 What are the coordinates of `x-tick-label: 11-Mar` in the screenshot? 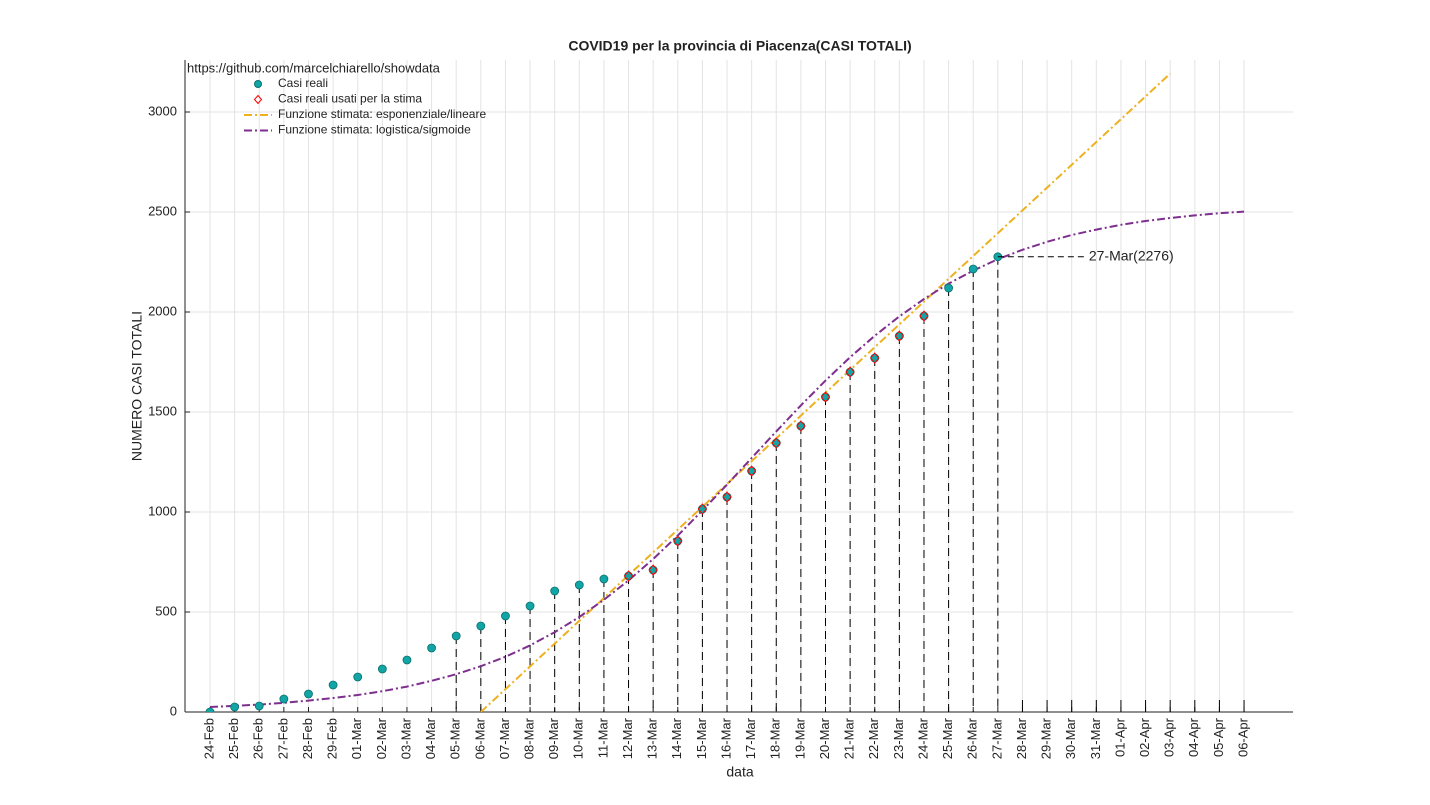 It's located at (602, 737).